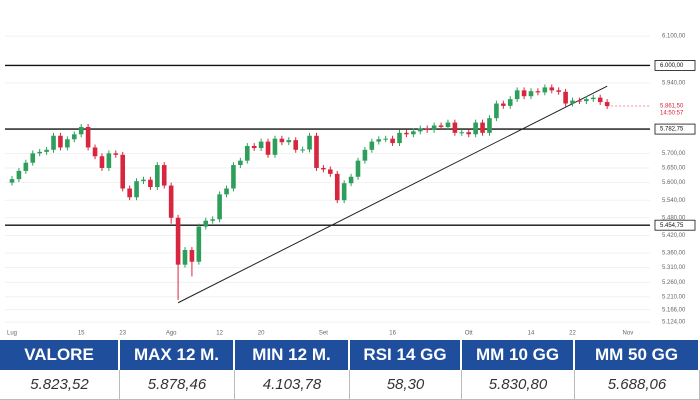  What do you see at coordinates (518, 385) in the screenshot?
I see `table-value: 5.830,80` at bounding box center [518, 385].